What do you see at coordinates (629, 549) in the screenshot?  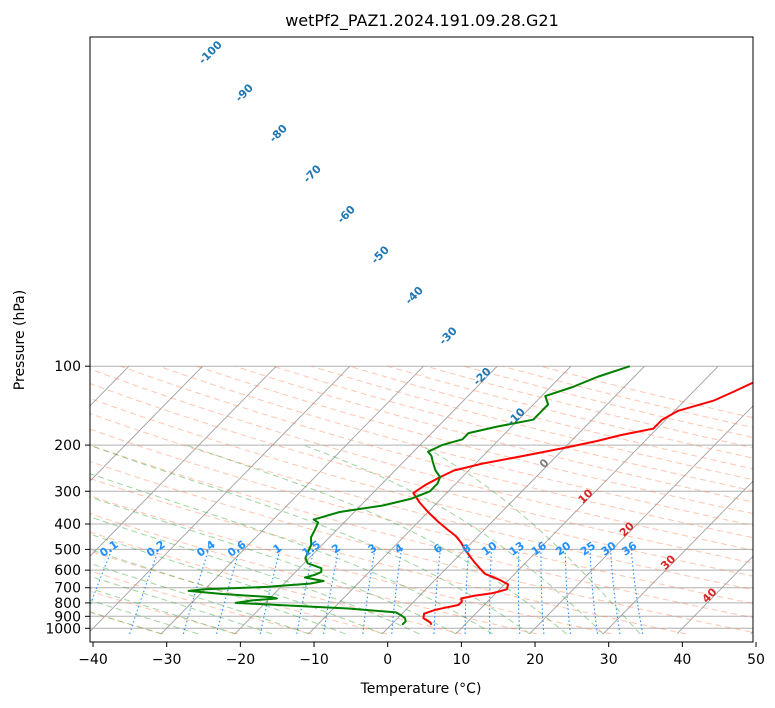 I see `mixing-ratio-label-17: 36` at bounding box center [629, 549].